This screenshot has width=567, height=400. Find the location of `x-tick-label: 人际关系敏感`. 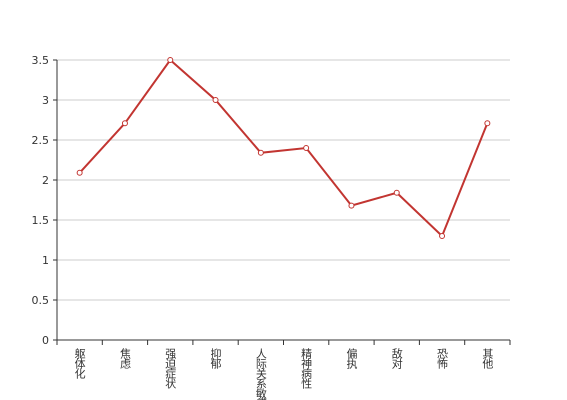

x-tick-label: 人际关系敏感 is located at coordinates (260, 374).